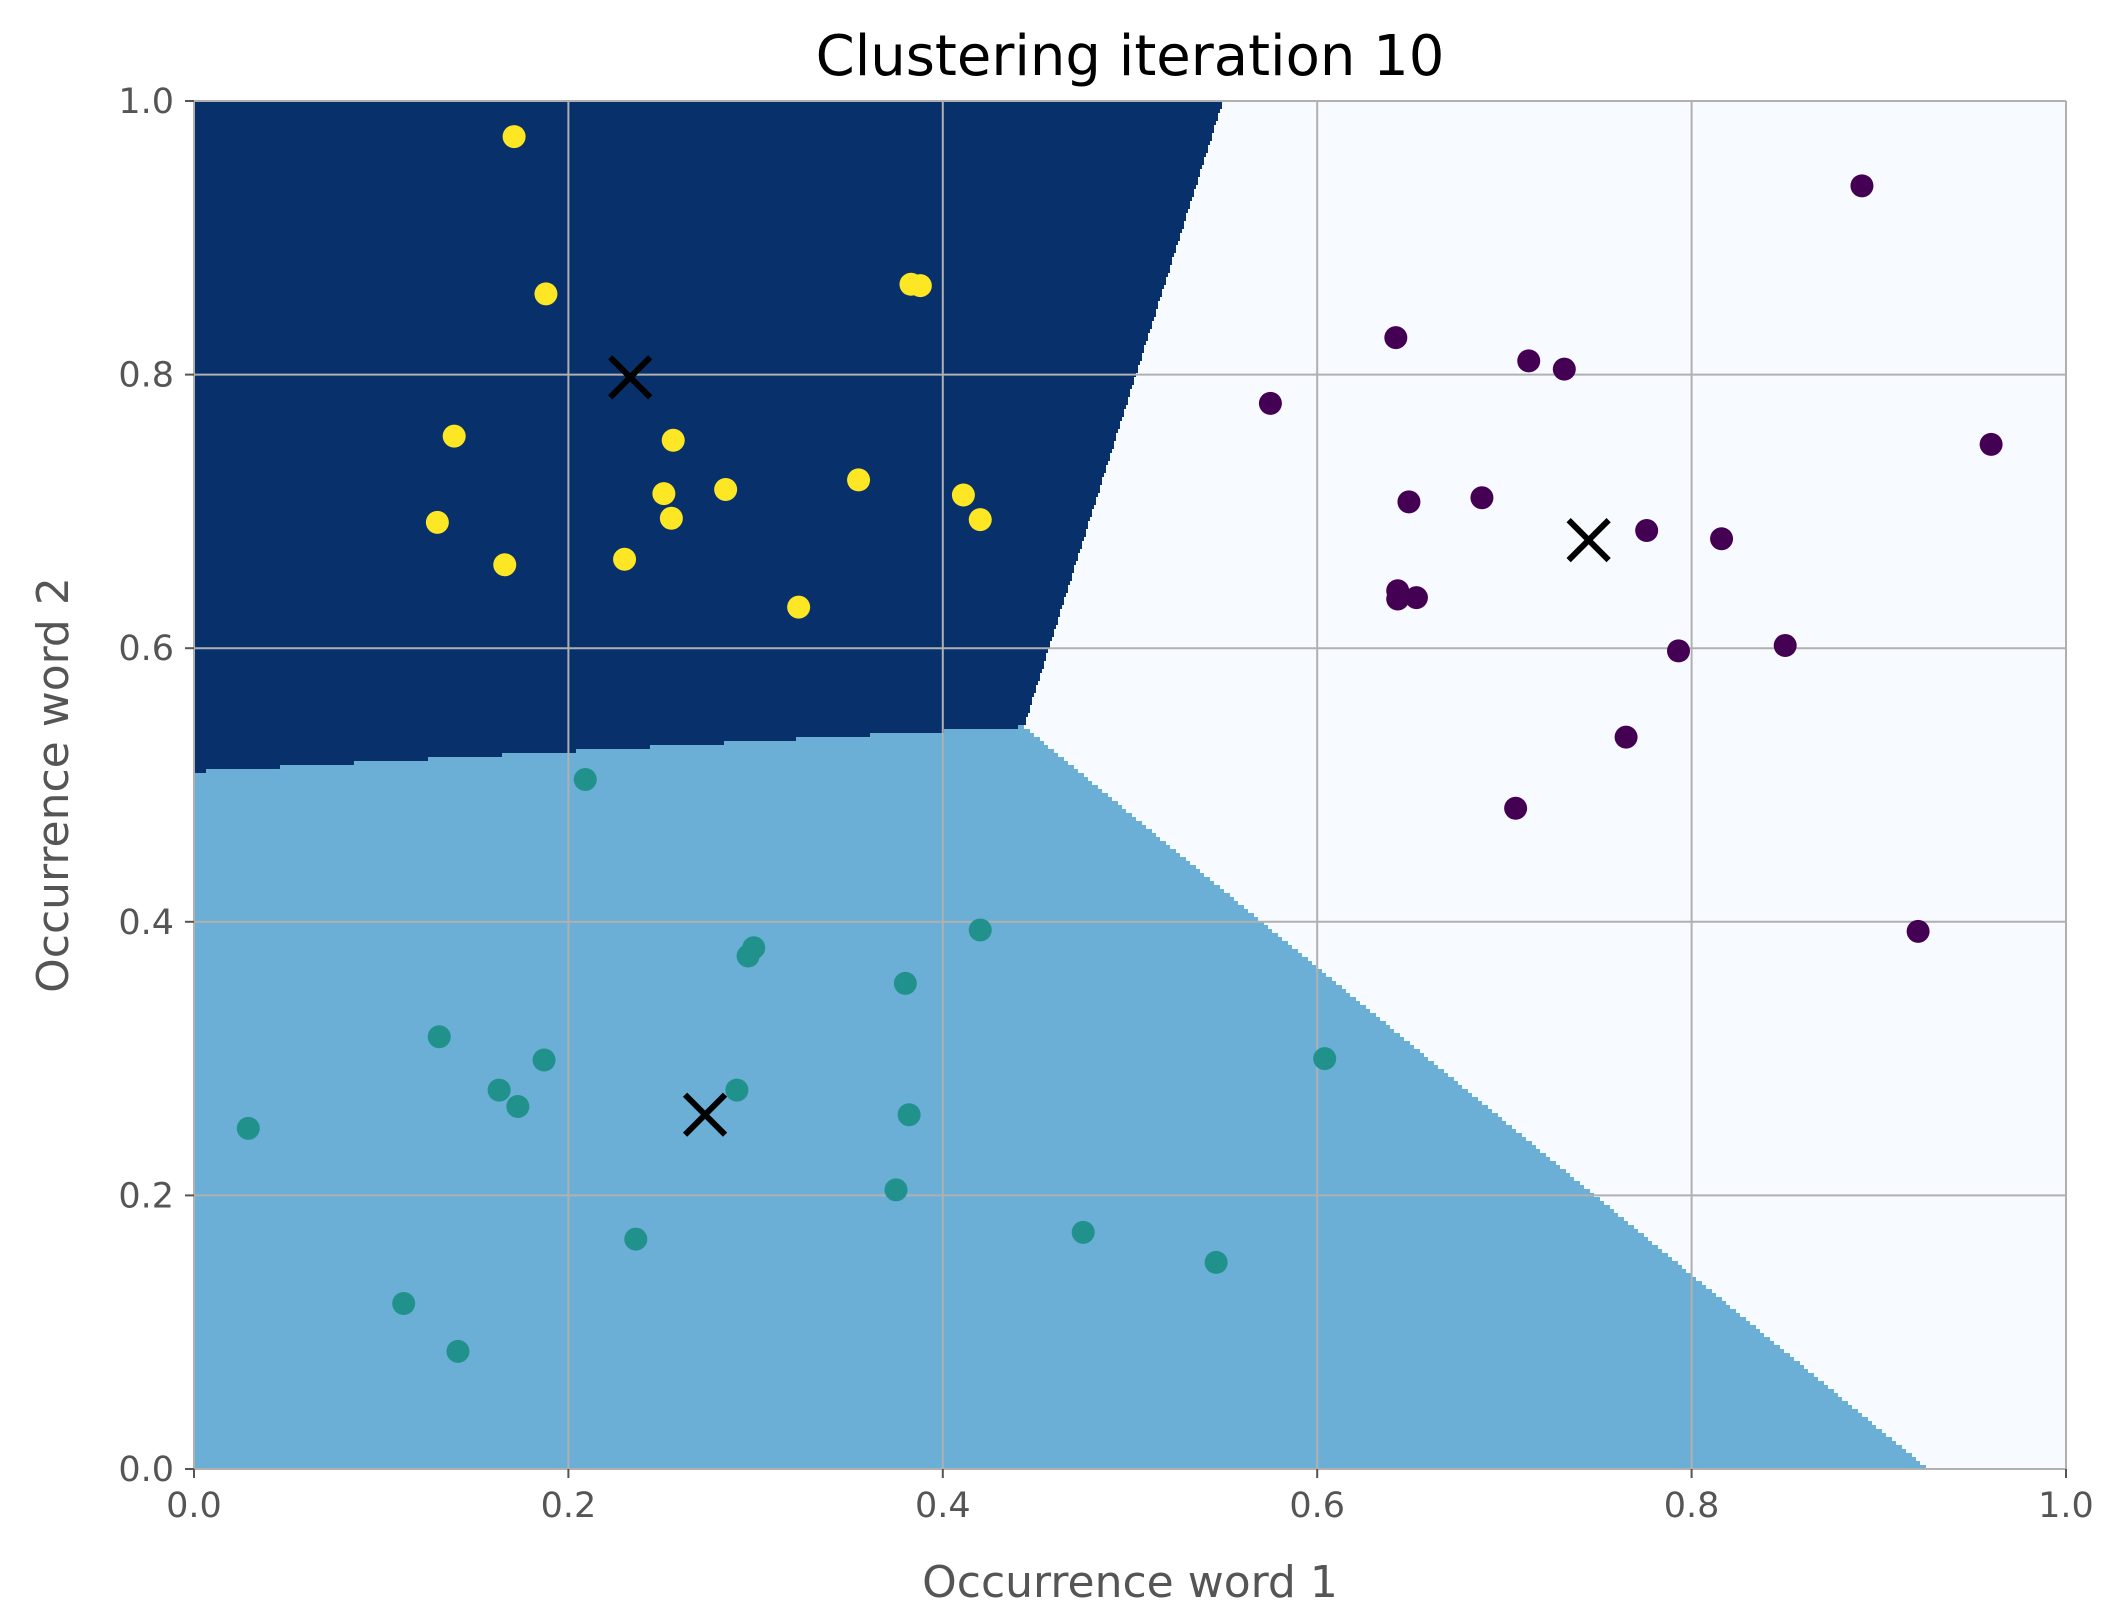 This screenshot has height=1623, width=2113. Describe the element at coordinates (1317, 1506) in the screenshot. I see `x-tick-label: 0.6` at that location.